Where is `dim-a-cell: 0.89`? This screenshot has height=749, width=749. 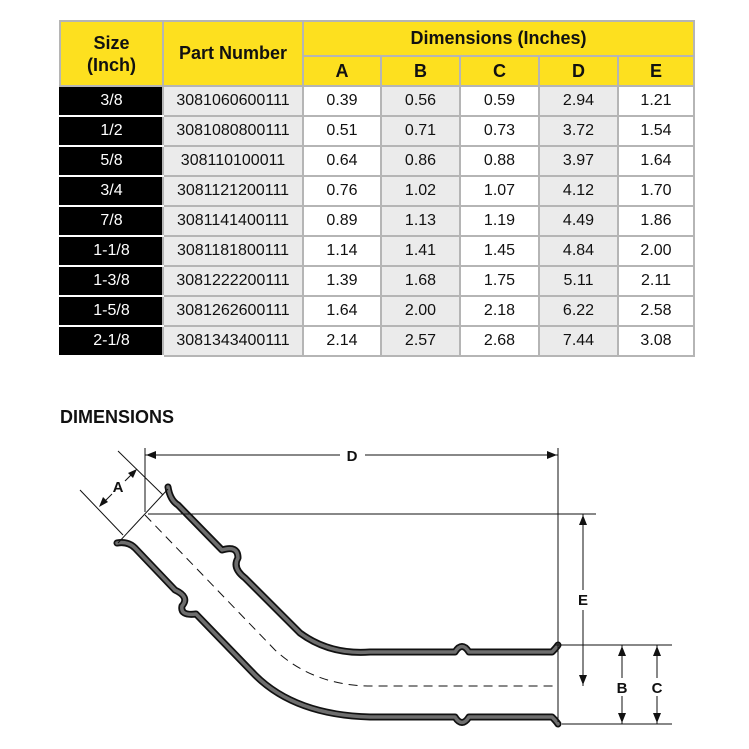 dim-a-cell: 0.89 is located at coordinates (342, 221).